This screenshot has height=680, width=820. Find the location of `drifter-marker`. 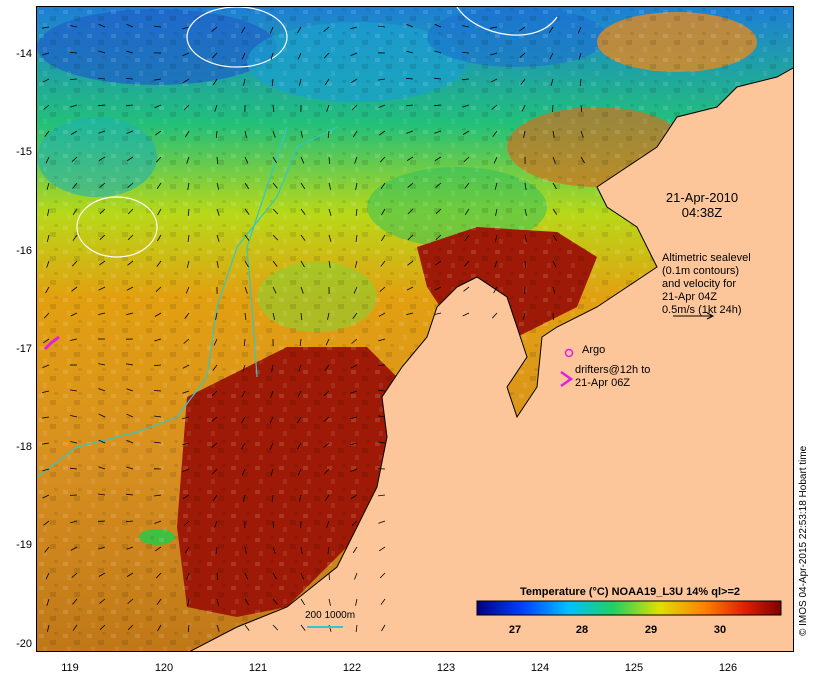

drifter-marker is located at coordinates (567, 379).